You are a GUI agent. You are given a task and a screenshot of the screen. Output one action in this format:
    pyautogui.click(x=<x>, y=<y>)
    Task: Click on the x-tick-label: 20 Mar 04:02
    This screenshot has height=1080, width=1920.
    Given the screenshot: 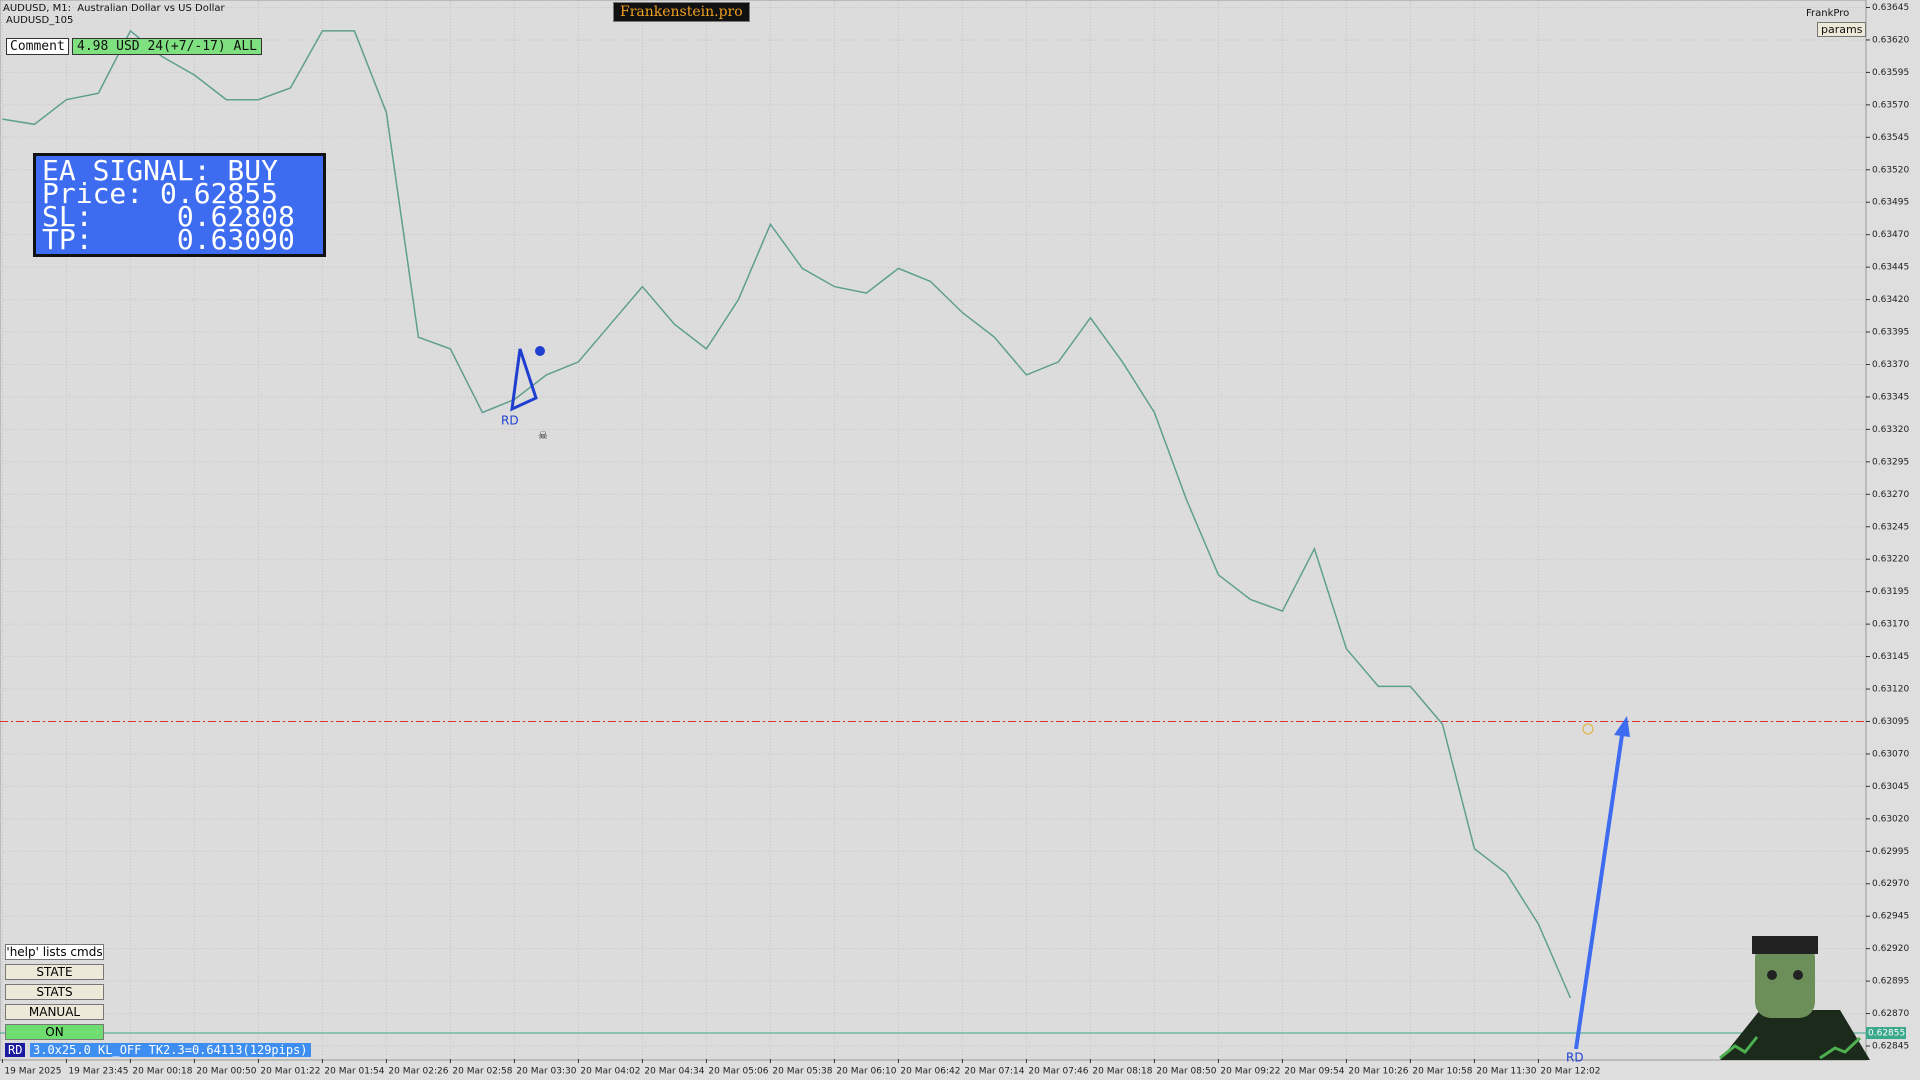 What is the action you would take?
    pyautogui.click(x=610, y=1072)
    